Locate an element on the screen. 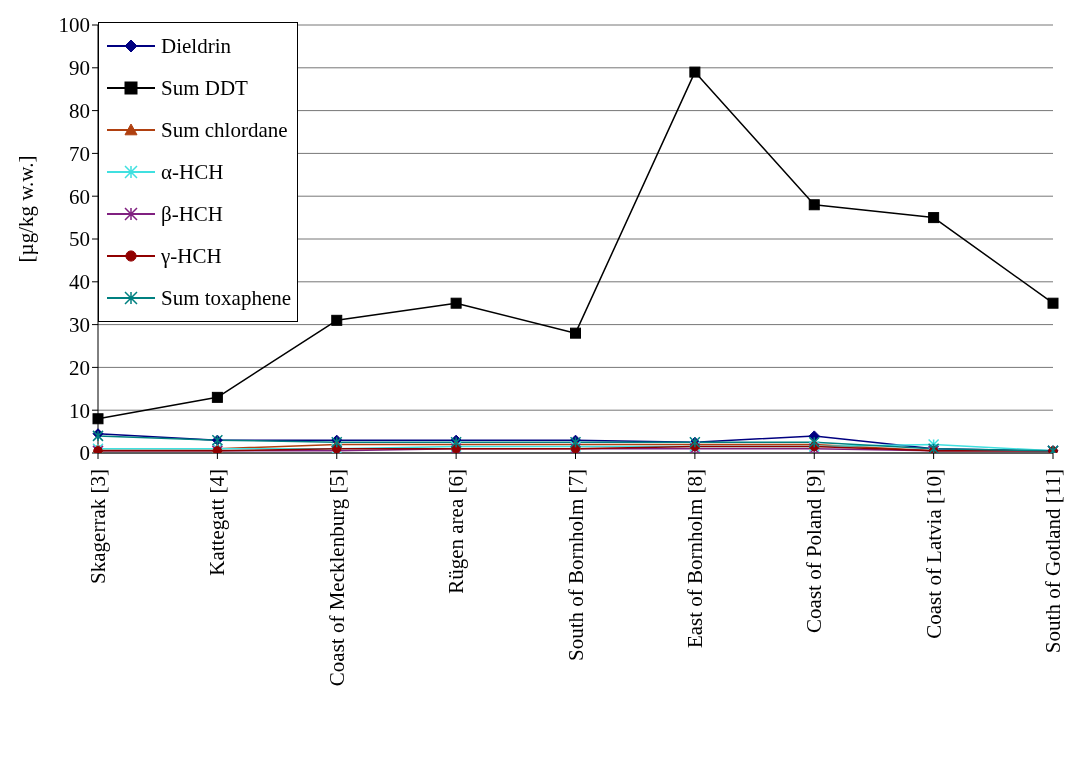 The image size is (1091, 765). x-tick-label: Coast of Poland [9] is located at coordinates (814, 551).